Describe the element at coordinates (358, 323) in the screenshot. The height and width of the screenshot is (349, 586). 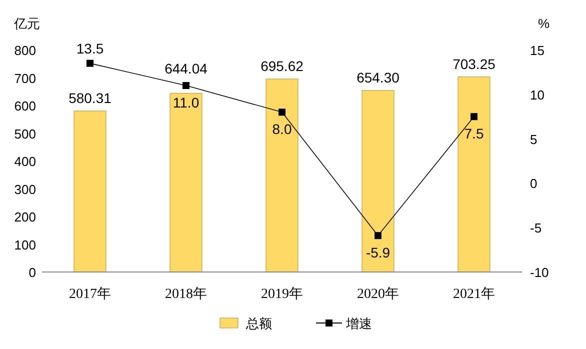
I see `legend-label: 增速` at that location.